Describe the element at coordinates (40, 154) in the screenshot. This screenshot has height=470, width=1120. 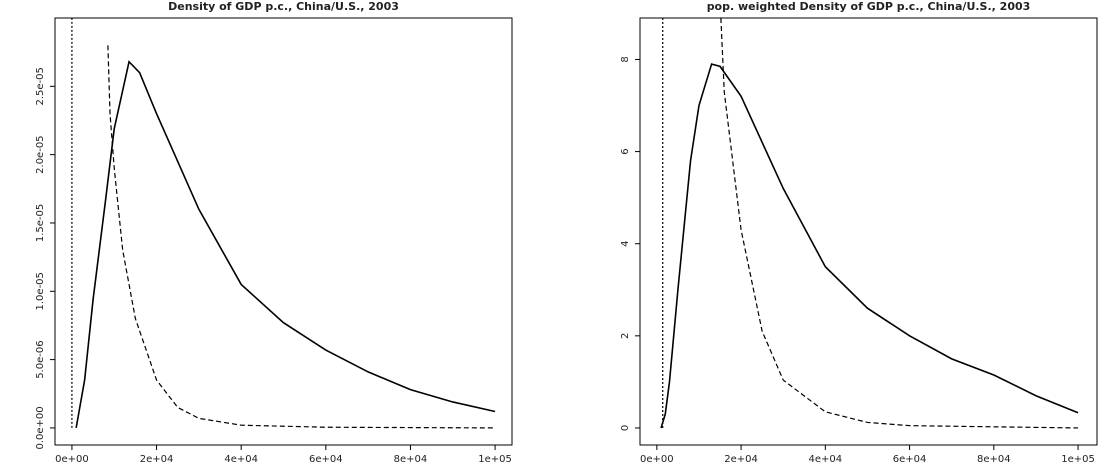
I see `y-tick-label: 2.0e-05` at that location.